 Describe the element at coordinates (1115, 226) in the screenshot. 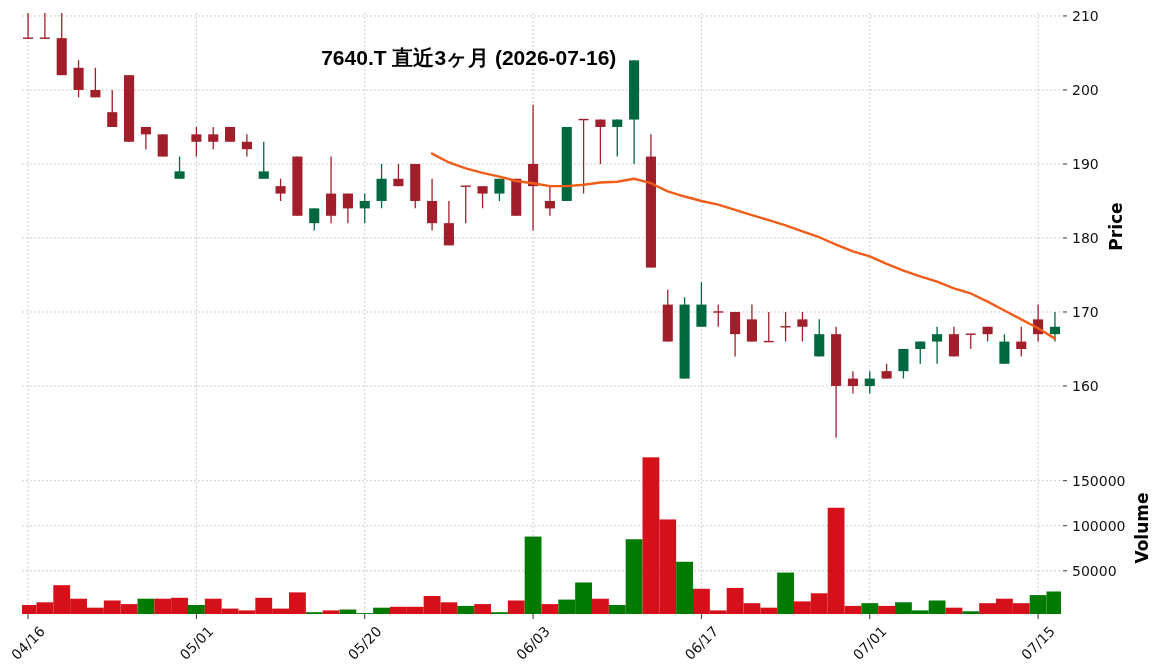

I see `y-axis-title: Price` at that location.